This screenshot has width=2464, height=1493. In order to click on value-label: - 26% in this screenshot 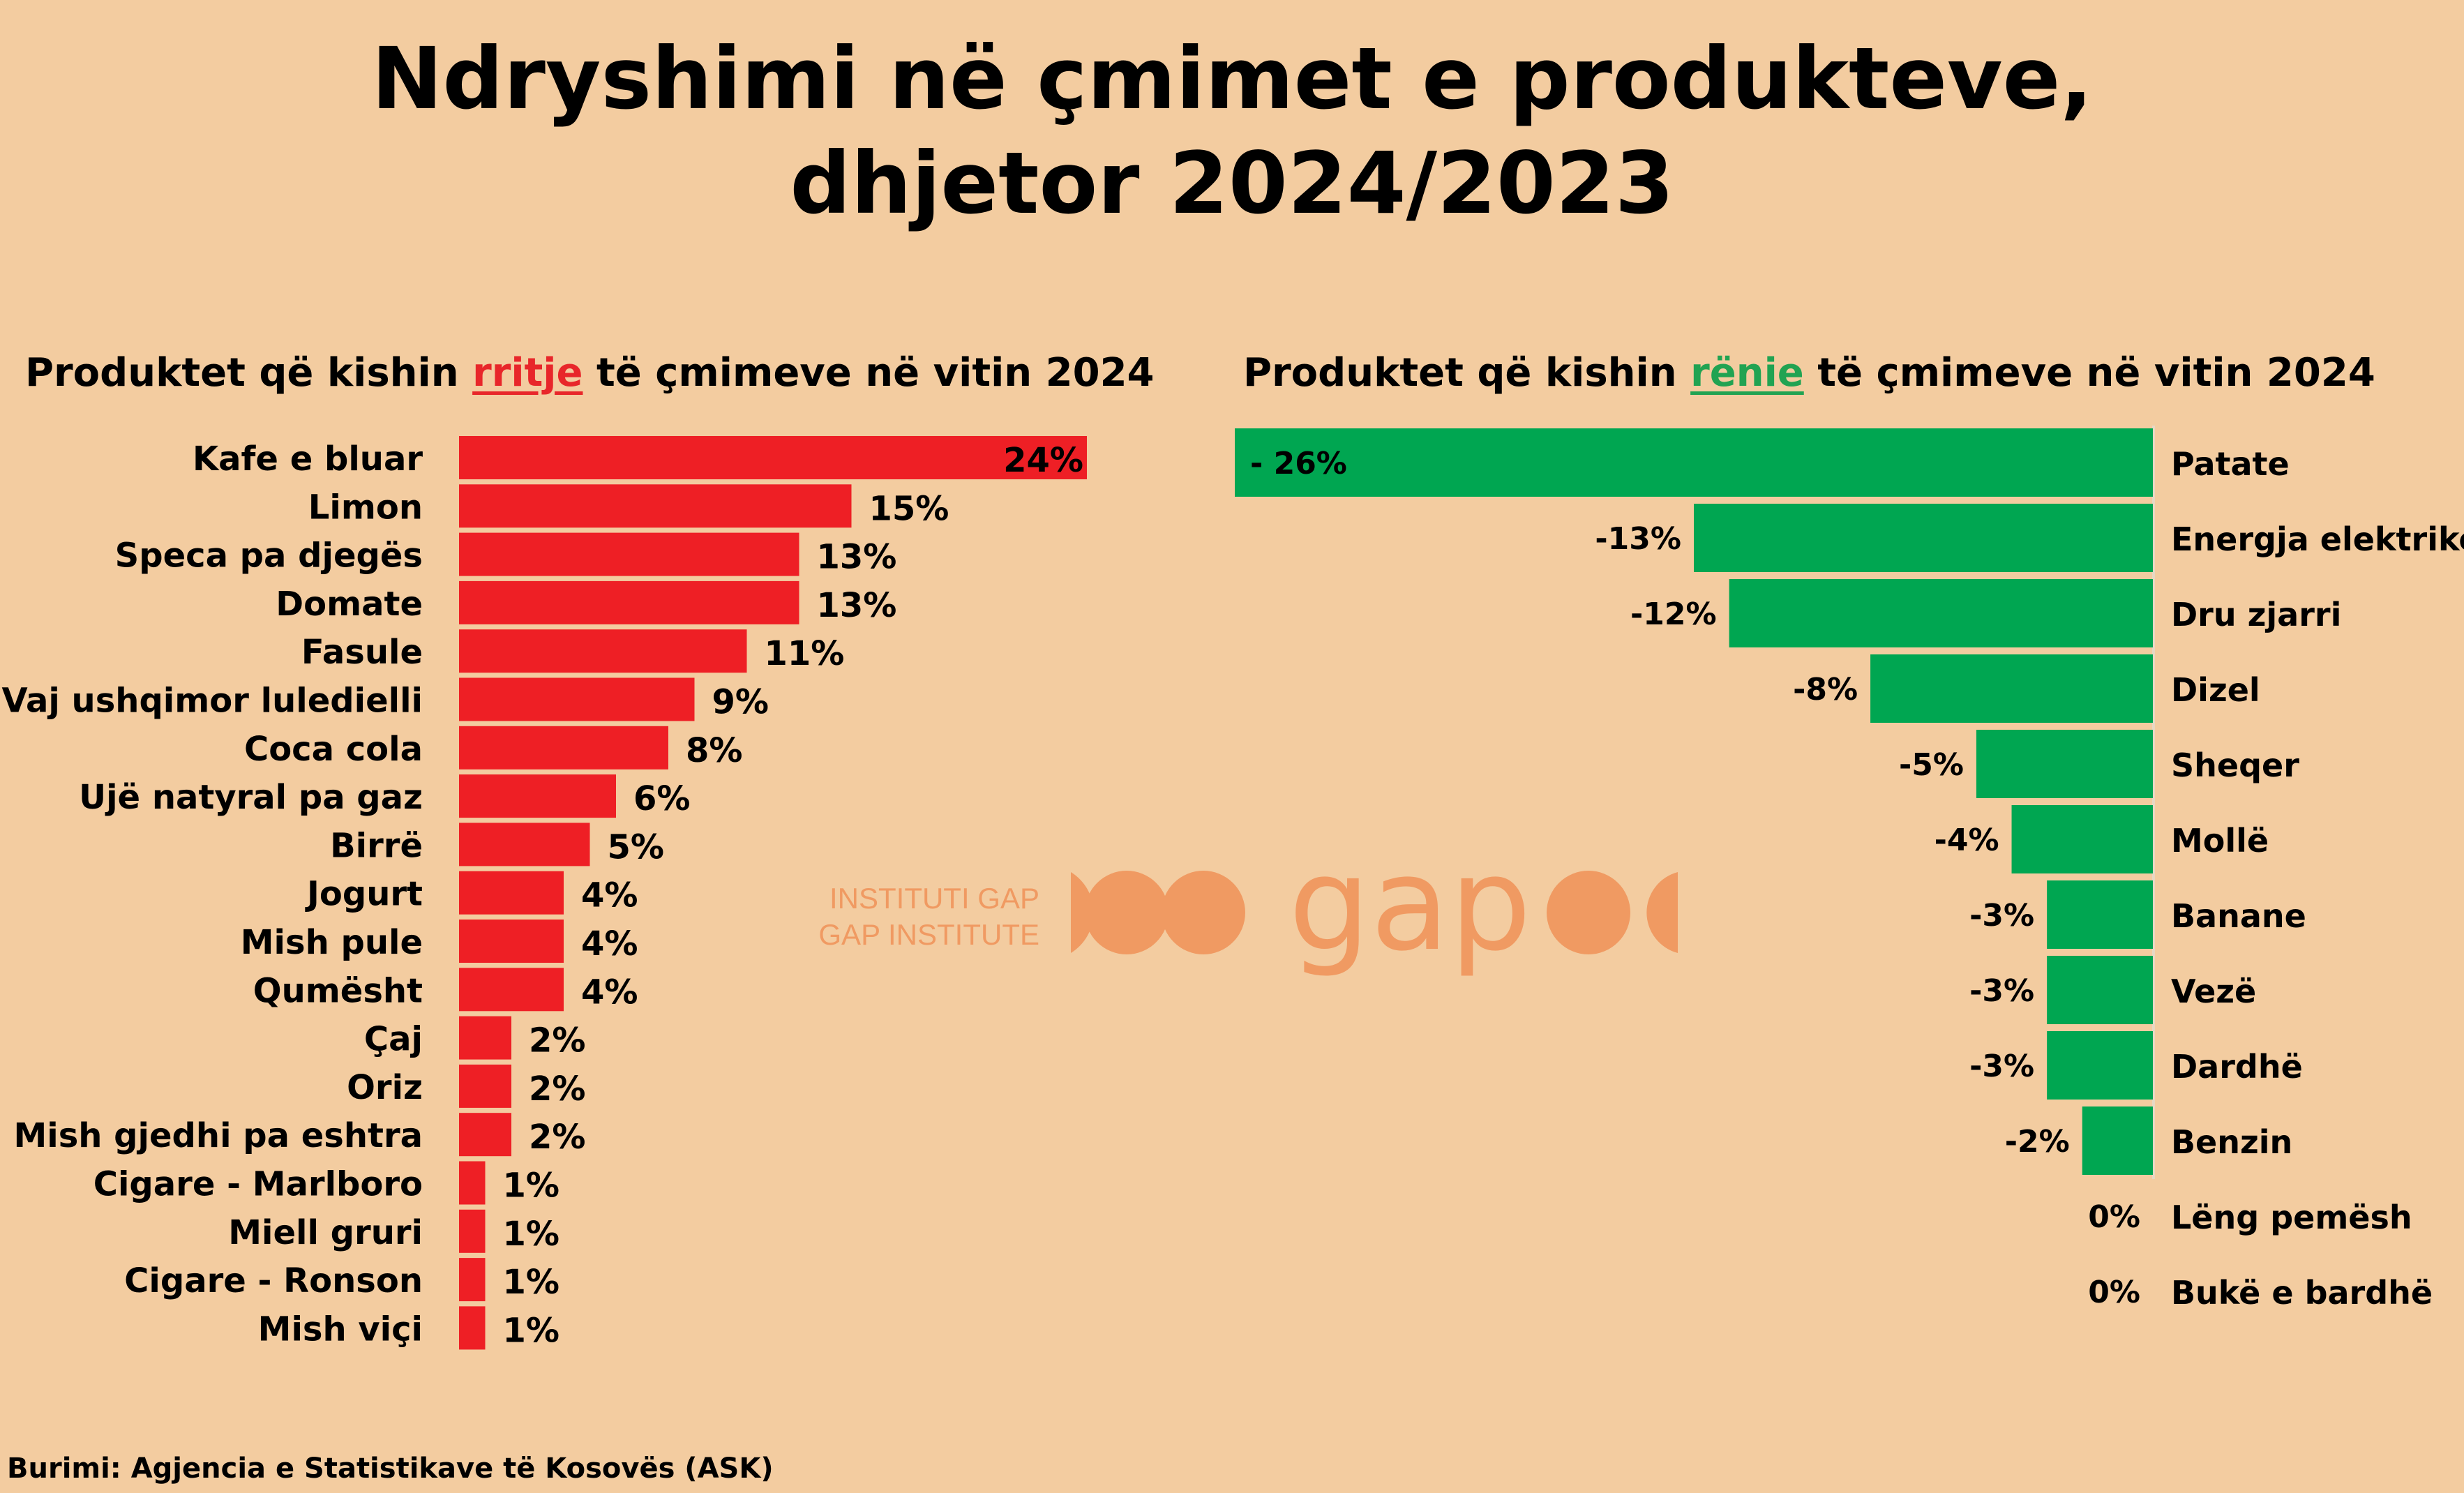, I will do `click(1299, 463)`.